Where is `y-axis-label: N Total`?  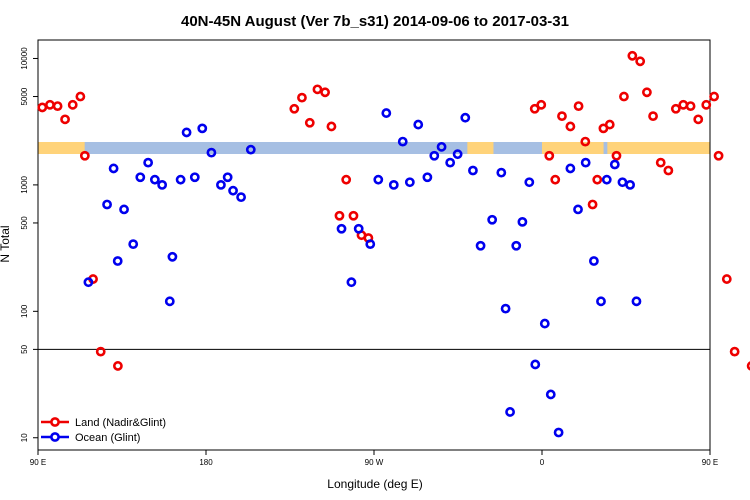
y-axis-label: N Total is located at coordinates (6, 243).